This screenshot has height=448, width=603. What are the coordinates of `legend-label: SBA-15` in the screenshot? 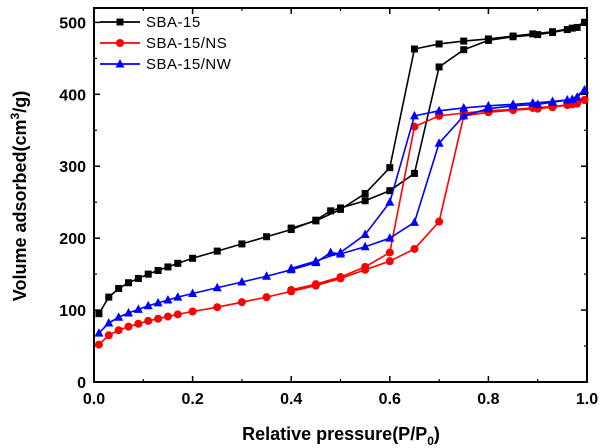 It's located at (173, 22).